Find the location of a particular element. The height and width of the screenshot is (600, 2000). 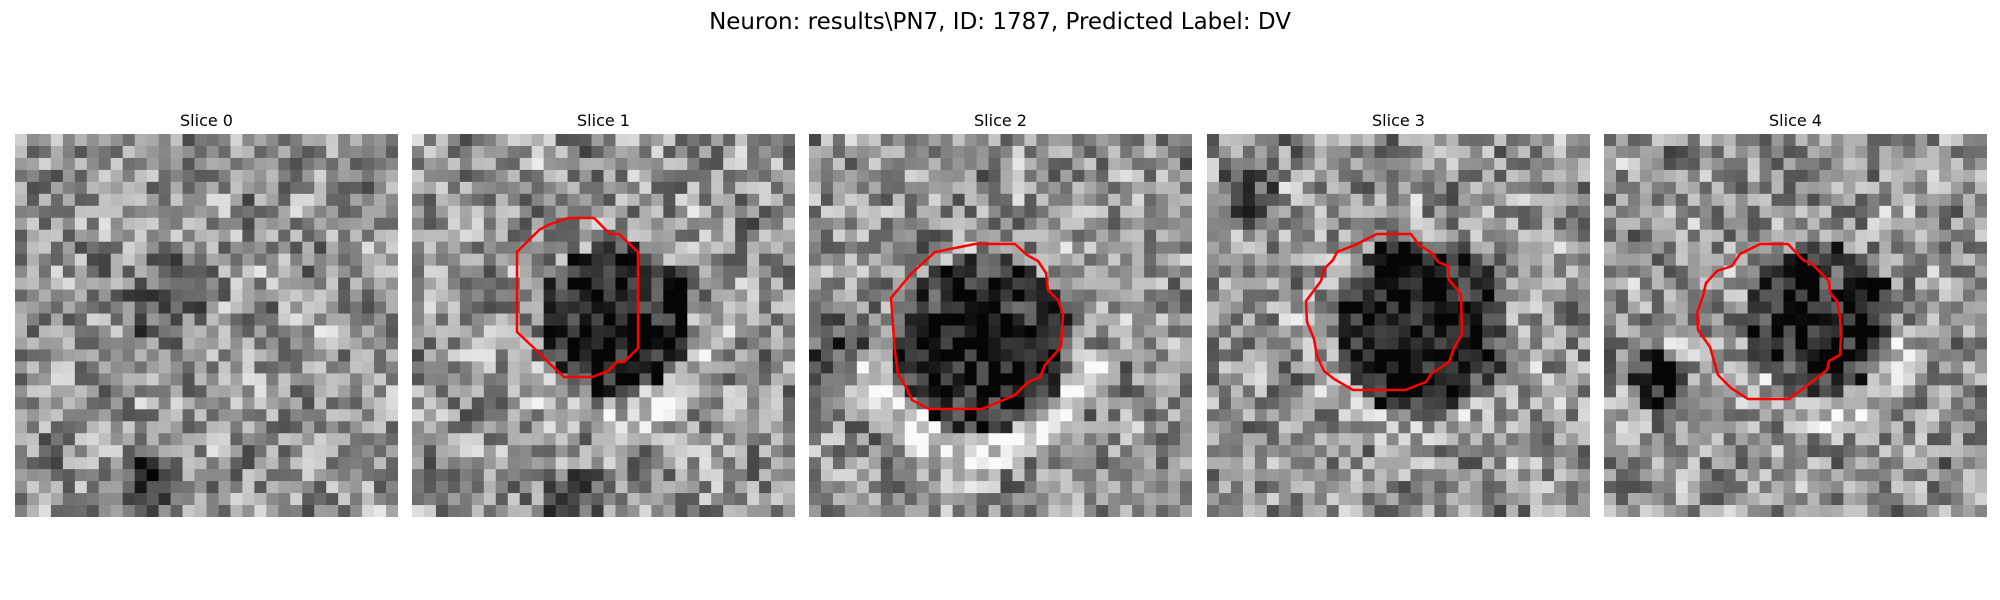

slice-title: Slice 4 is located at coordinates (1795, 120).